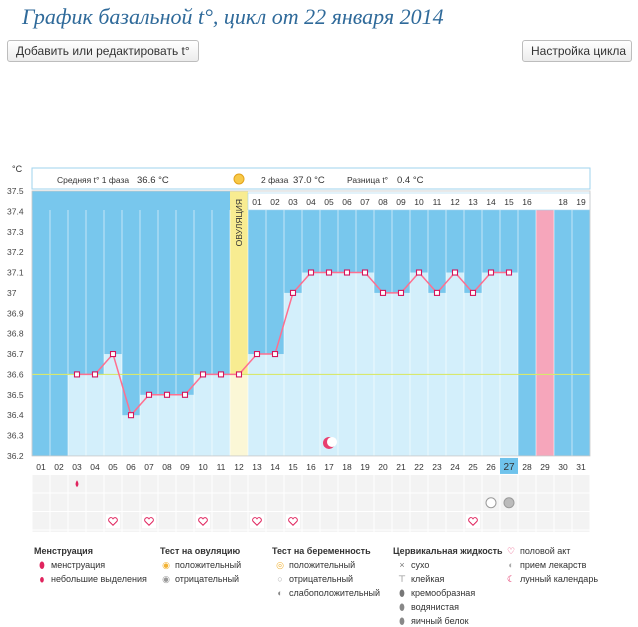 This screenshot has width=638, height=627. I want to click on cycle-day-label: 09, so click(185, 467).